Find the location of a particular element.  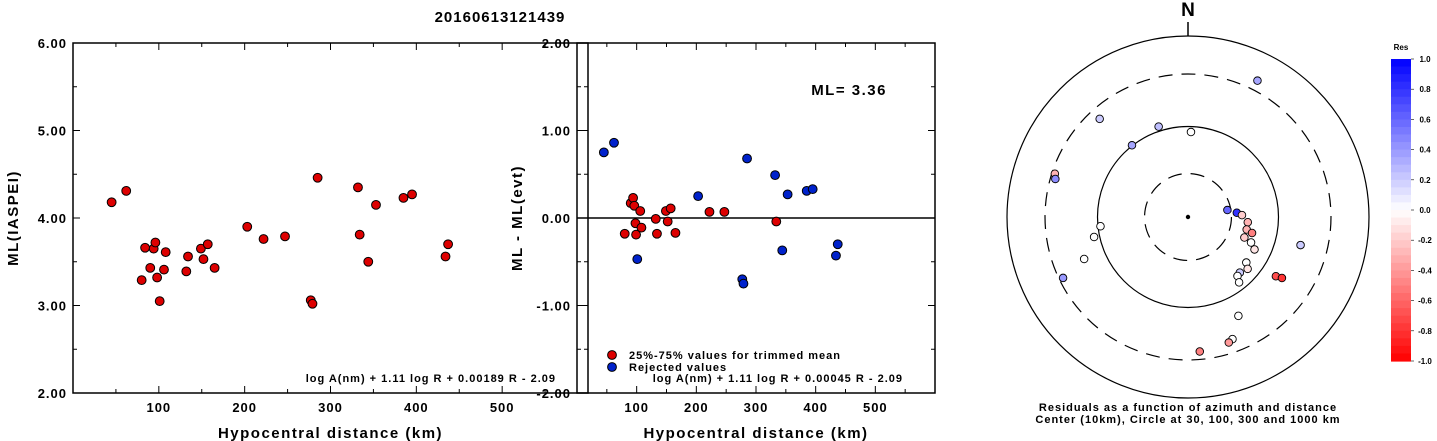

colorbar-label: -1.0 is located at coordinates (1425, 361).